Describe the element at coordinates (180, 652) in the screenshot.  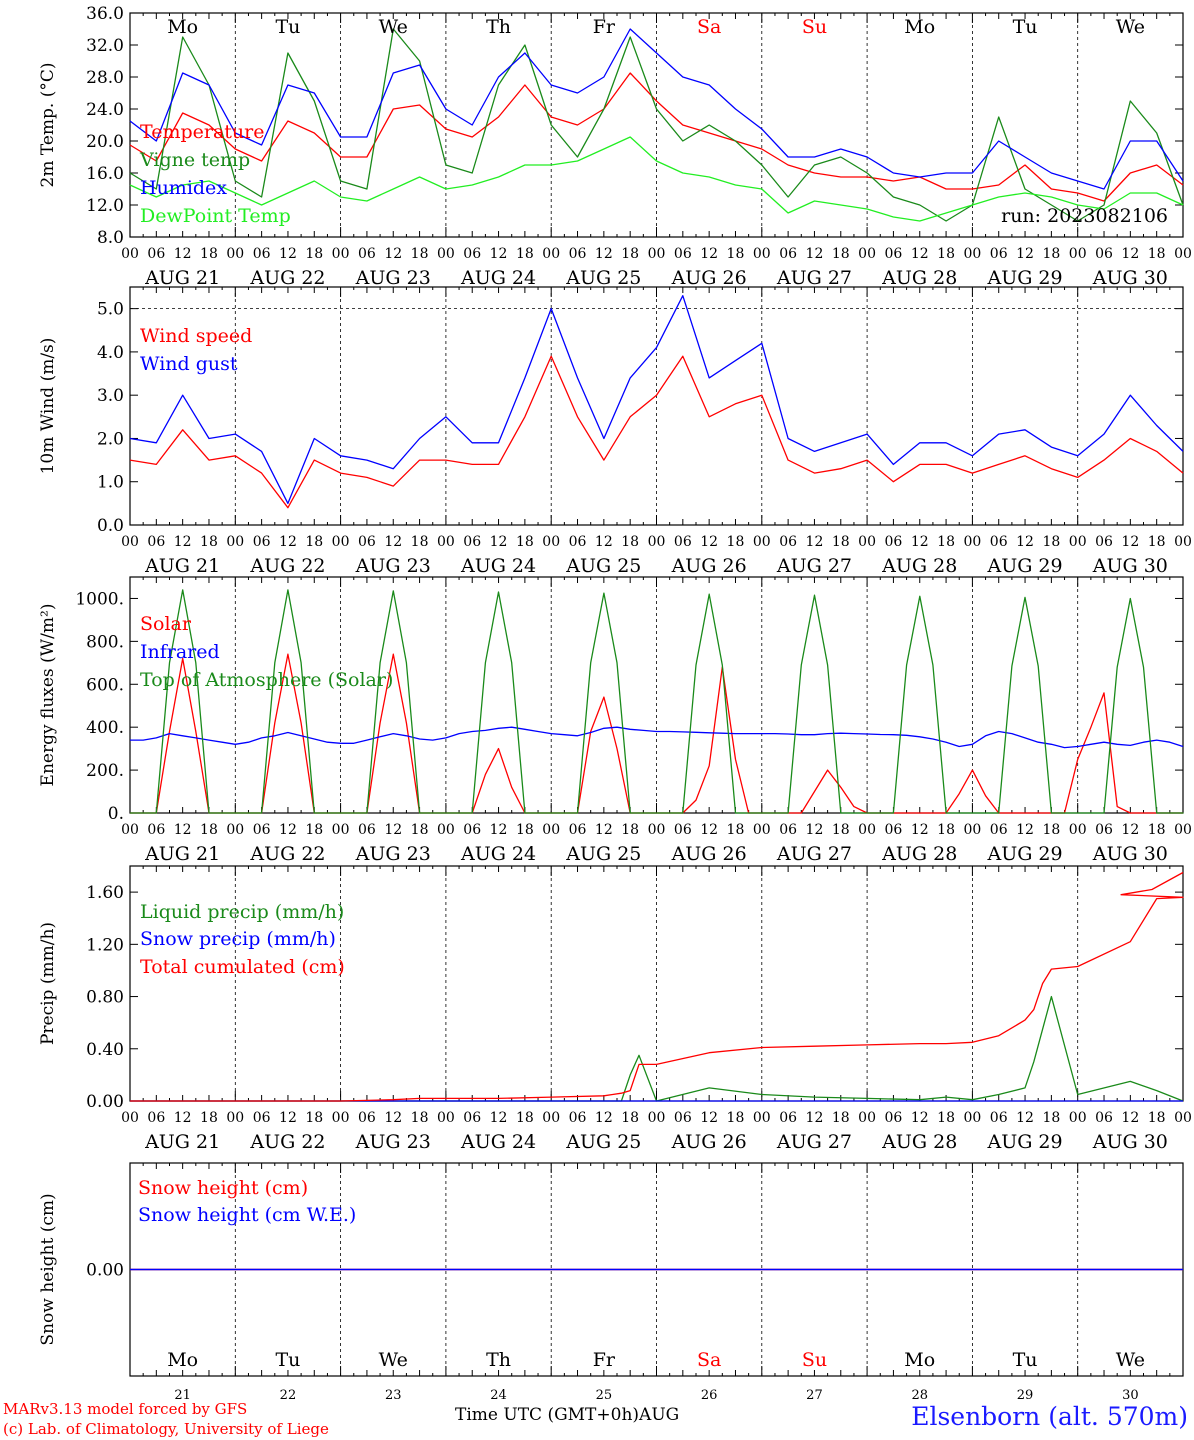
I see `legend-entry: Infrared` at that location.